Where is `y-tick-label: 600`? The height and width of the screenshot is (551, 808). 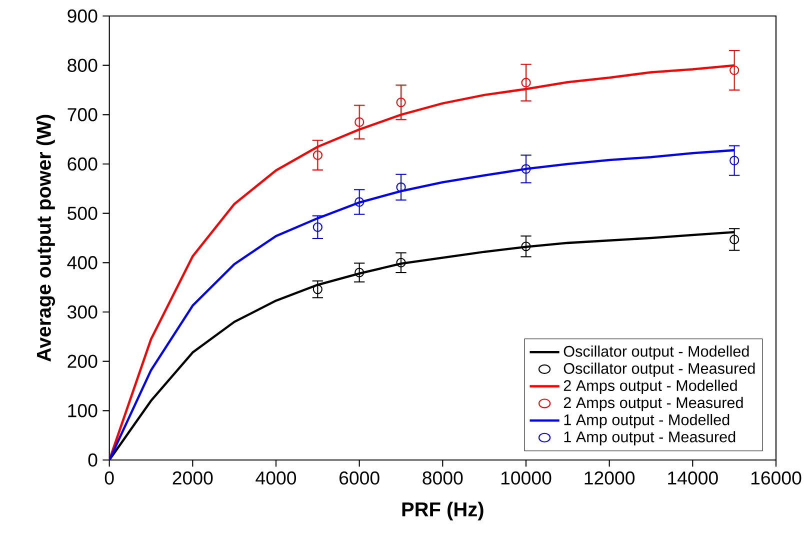
y-tick-label: 600 is located at coordinates (83, 164).